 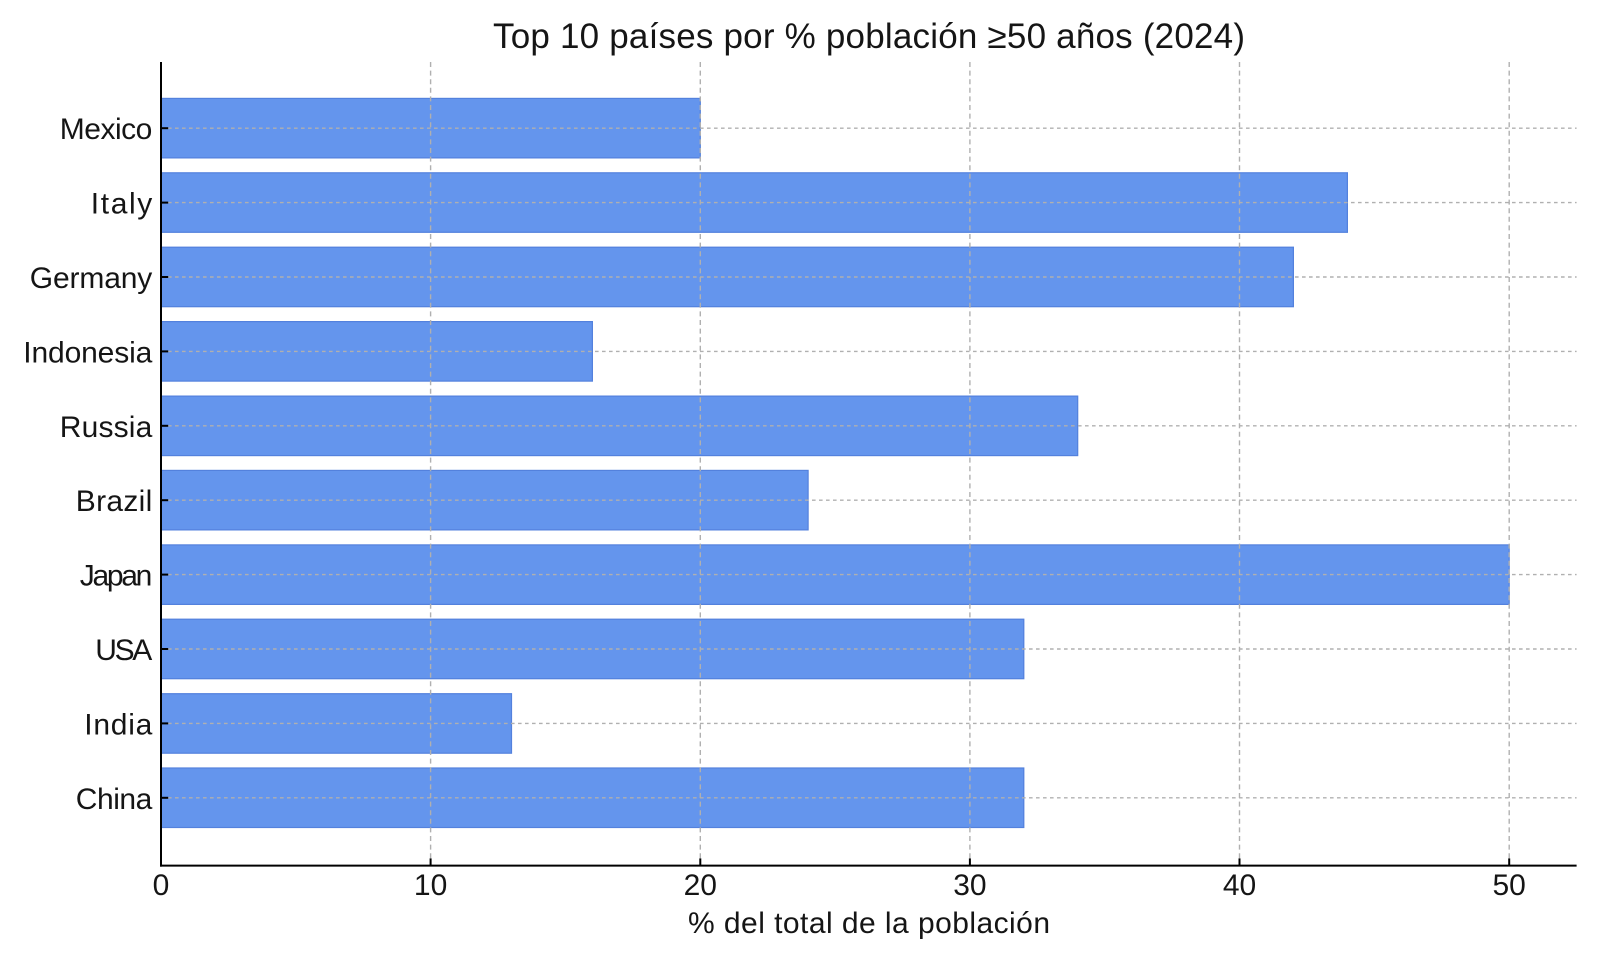 What do you see at coordinates (1509, 885) in the screenshot?
I see `svg-text: 50` at bounding box center [1509, 885].